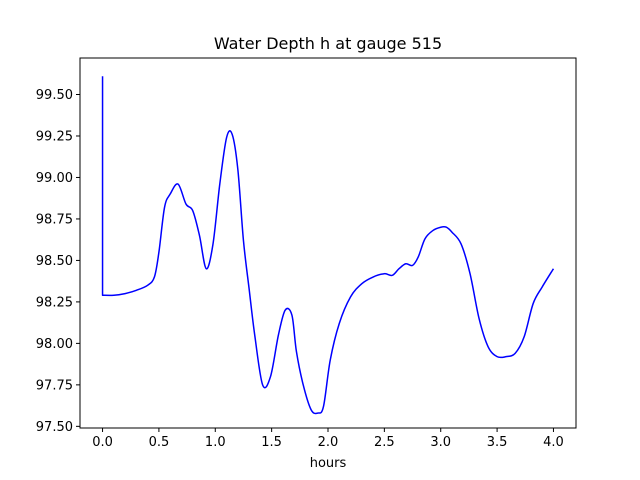  Describe the element at coordinates (54, 178) in the screenshot. I see `y-tick-label: 99.00` at that location.